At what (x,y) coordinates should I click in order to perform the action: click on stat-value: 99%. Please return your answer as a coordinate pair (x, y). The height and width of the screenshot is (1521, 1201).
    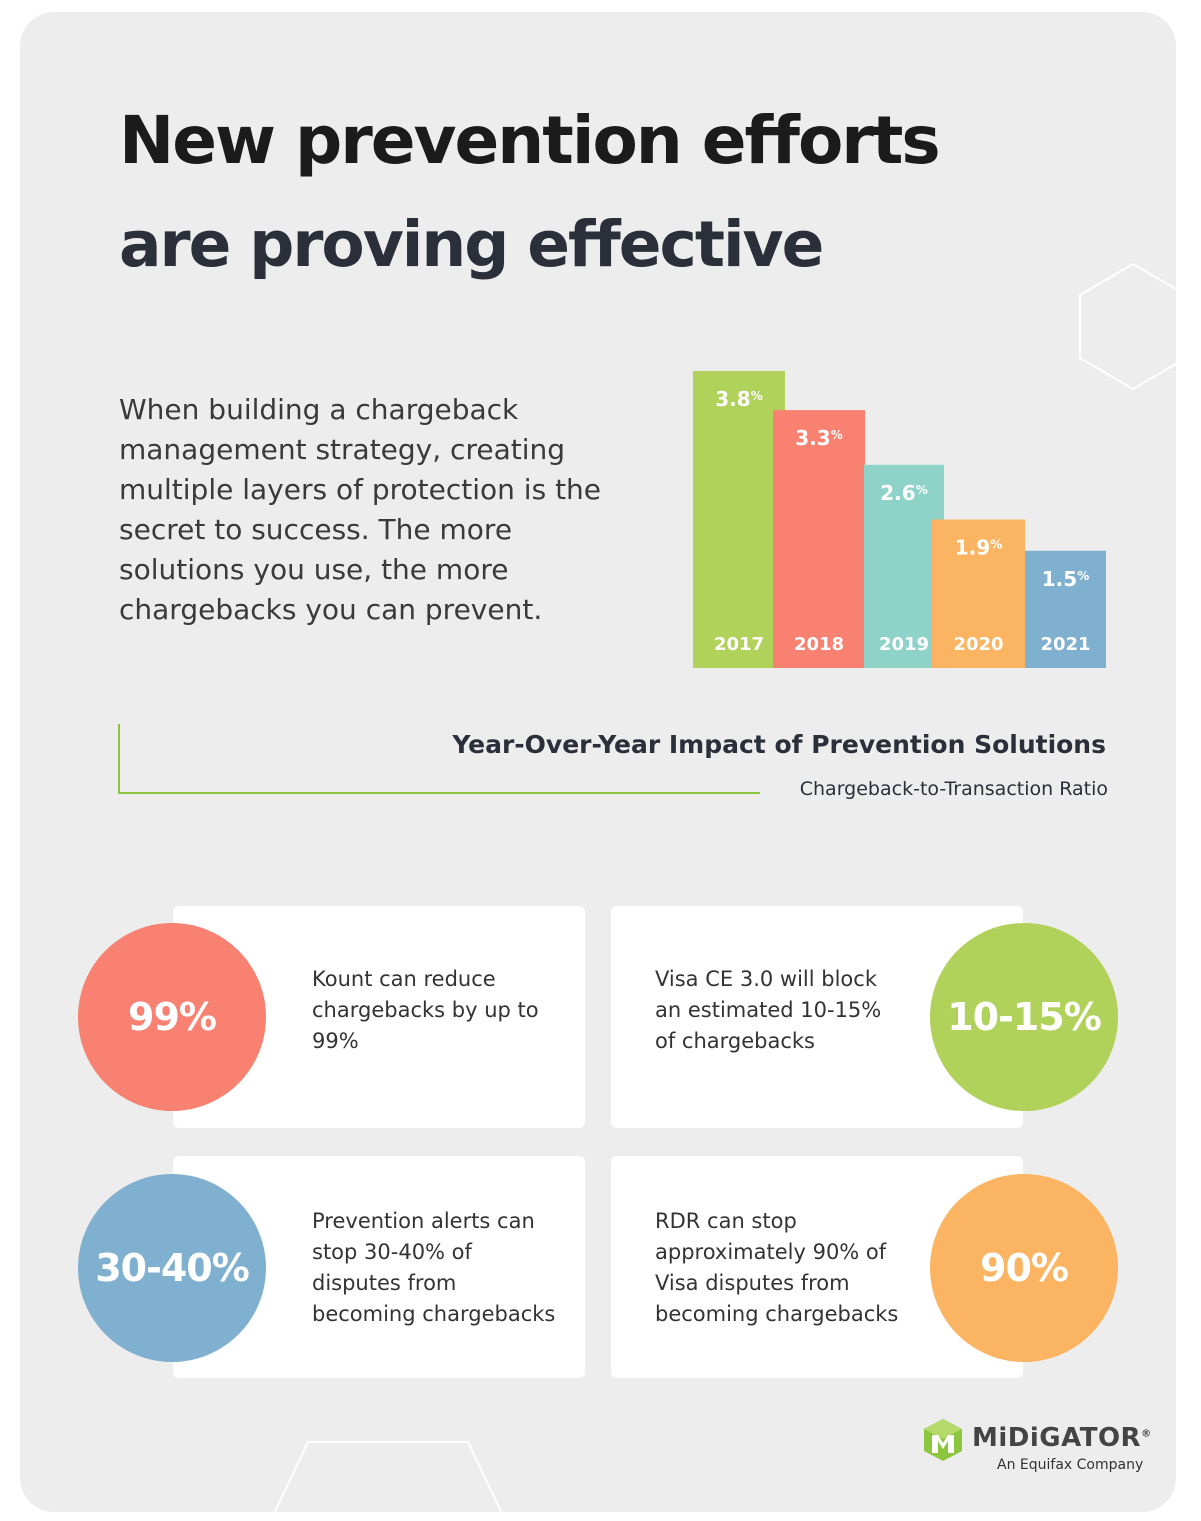
    Looking at the image, I should click on (172, 1017).